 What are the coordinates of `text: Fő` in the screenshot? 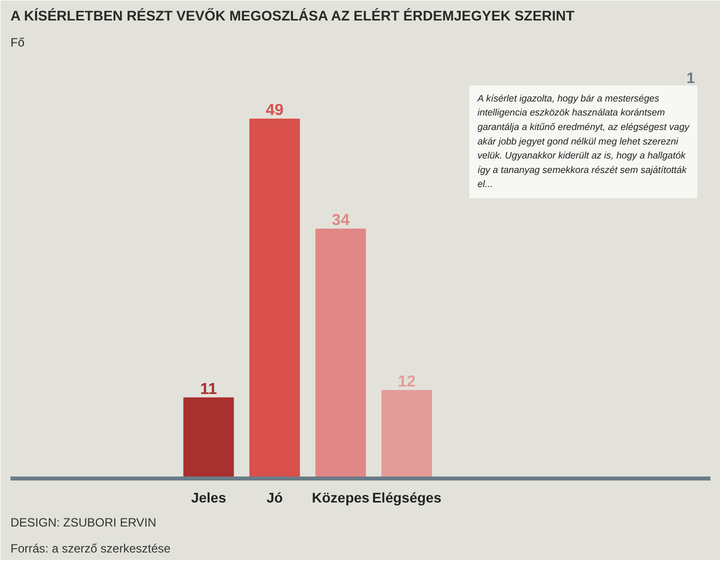 It's located at (17, 43).